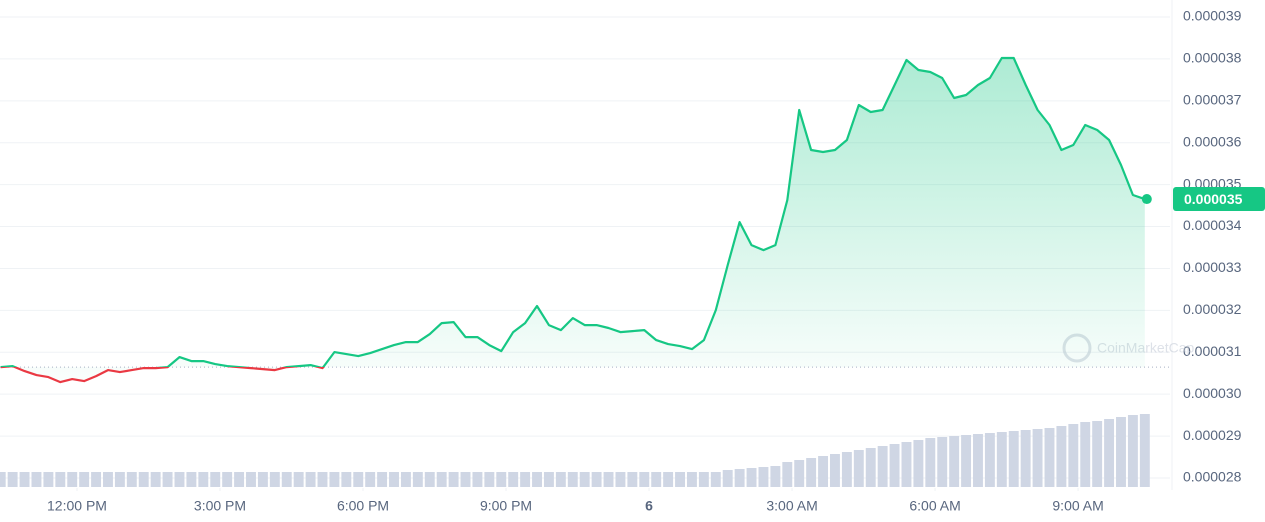 The height and width of the screenshot is (522, 1265). What do you see at coordinates (1212, 141) in the screenshot?
I see `y-tick-label: 0.000036` at bounding box center [1212, 141].